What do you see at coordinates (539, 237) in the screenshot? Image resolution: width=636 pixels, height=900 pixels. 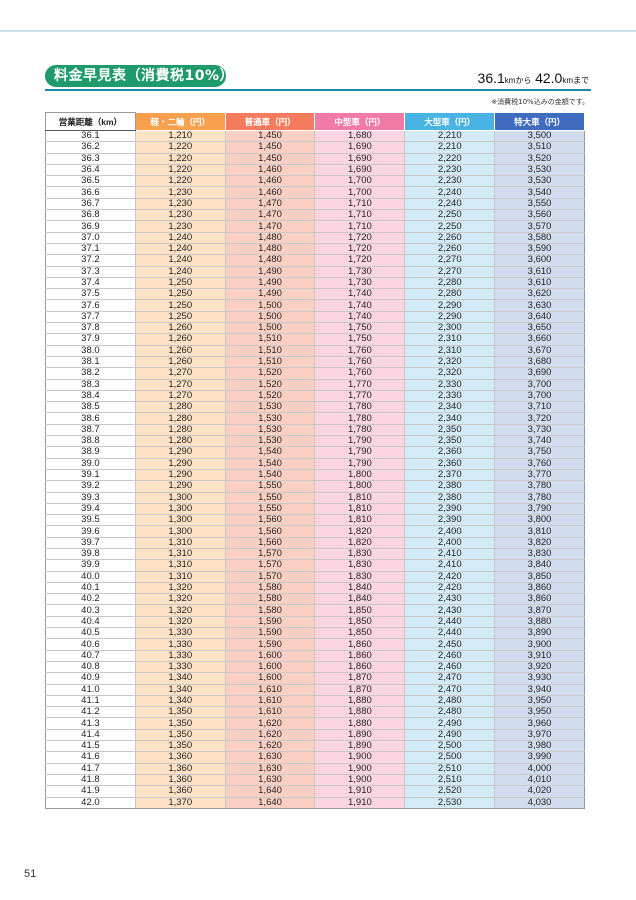 I see `tokudai-fare-cell: 3,580` at bounding box center [539, 237].